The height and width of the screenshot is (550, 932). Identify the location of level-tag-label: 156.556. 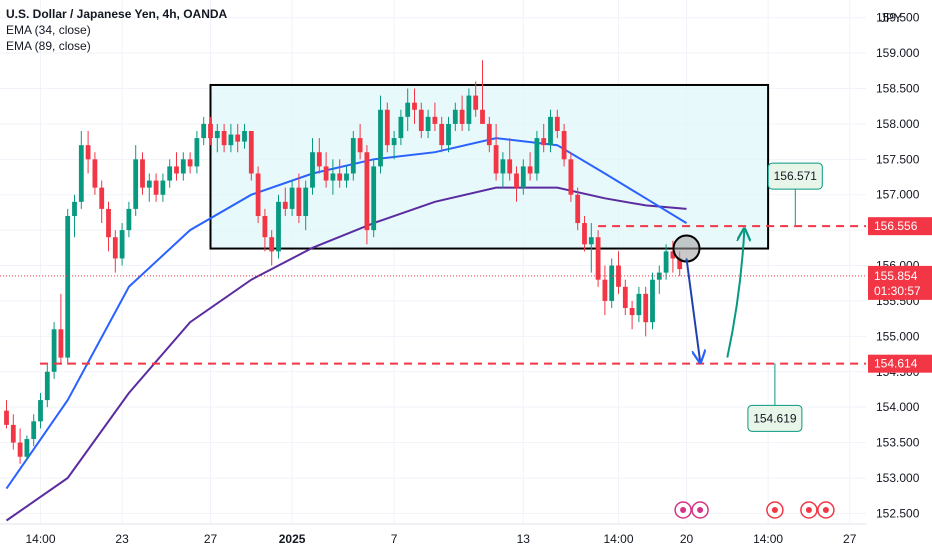
(896, 226).